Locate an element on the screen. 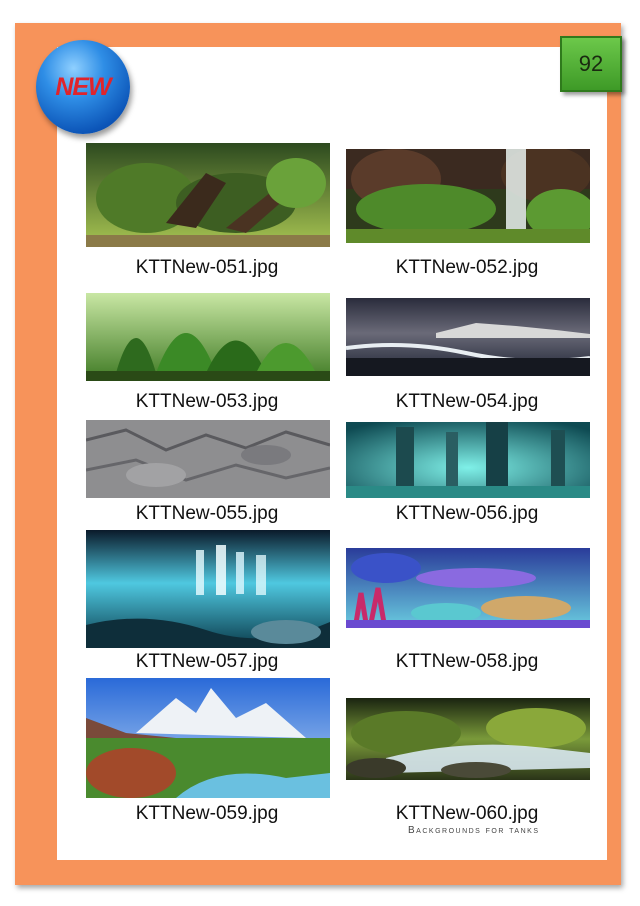  new-badge-label: NEW is located at coordinates (83, 86).